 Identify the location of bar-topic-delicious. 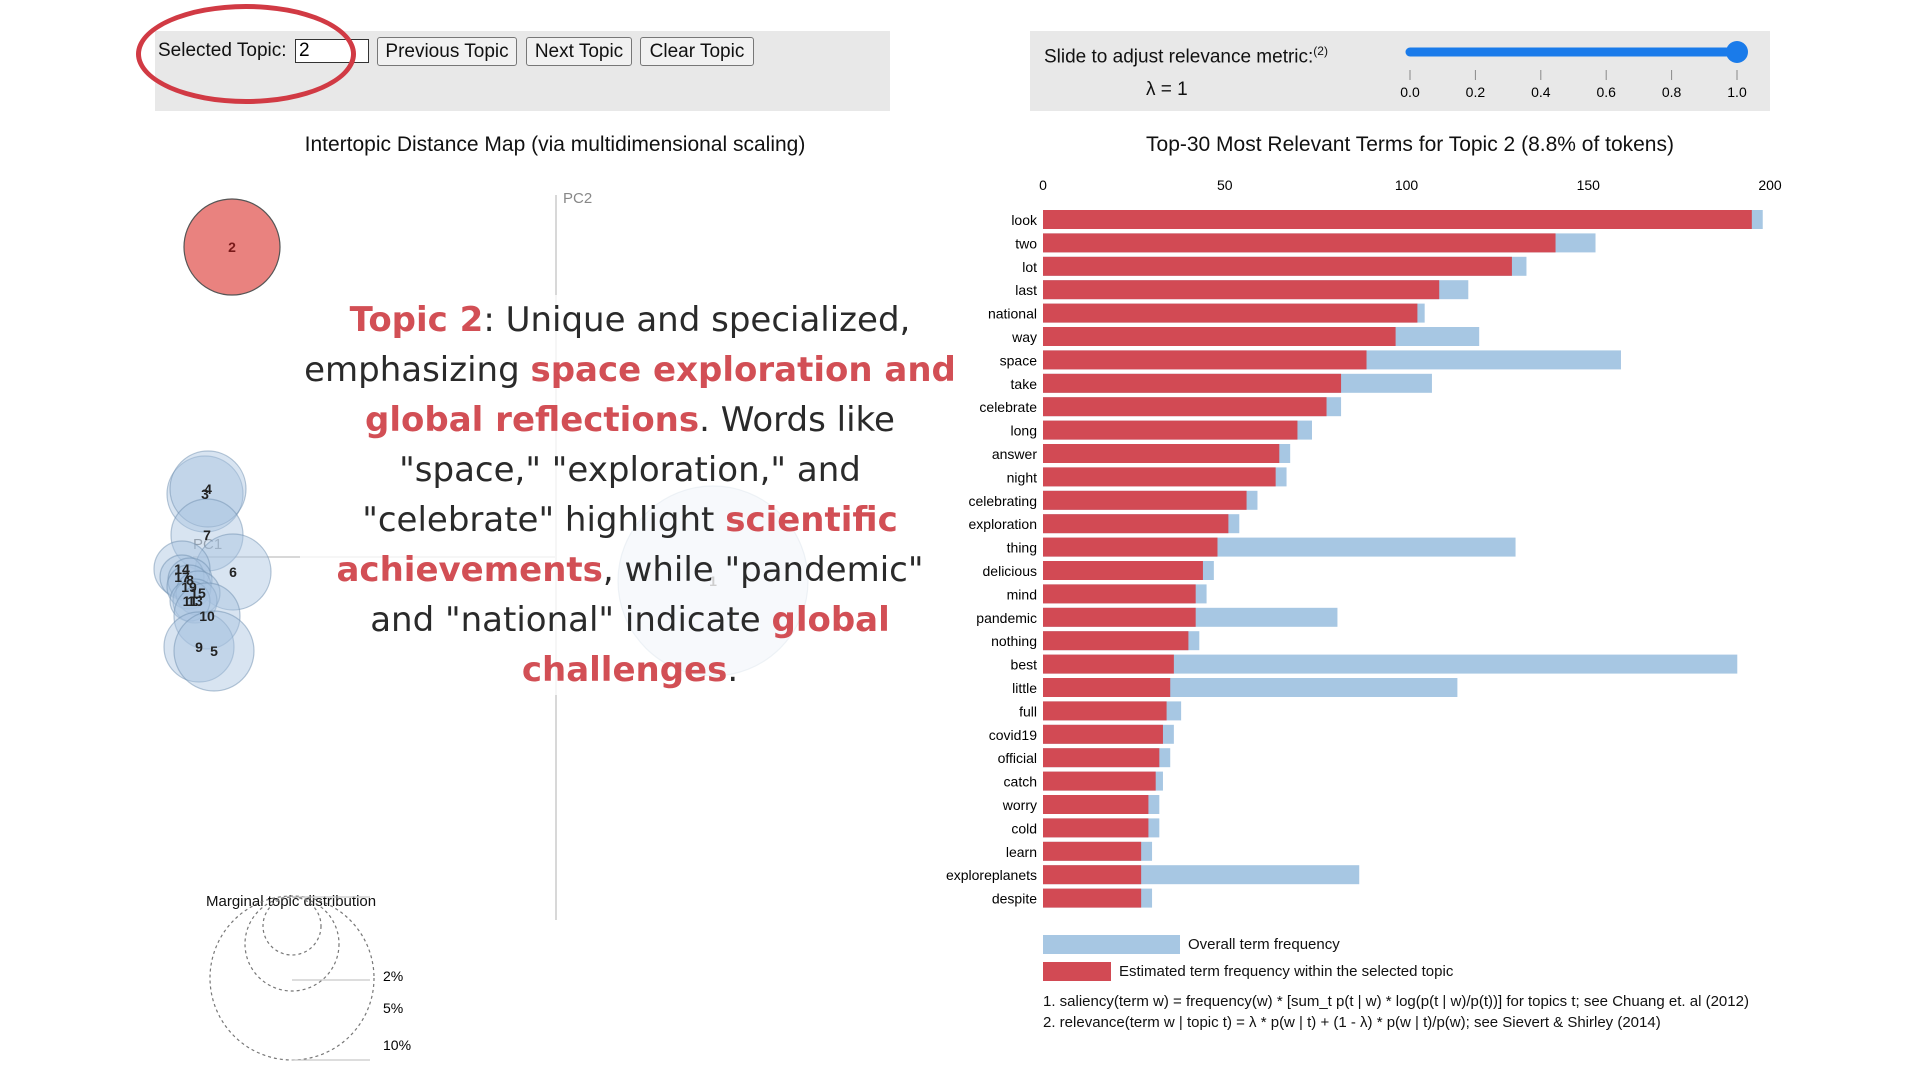
(1123, 570).